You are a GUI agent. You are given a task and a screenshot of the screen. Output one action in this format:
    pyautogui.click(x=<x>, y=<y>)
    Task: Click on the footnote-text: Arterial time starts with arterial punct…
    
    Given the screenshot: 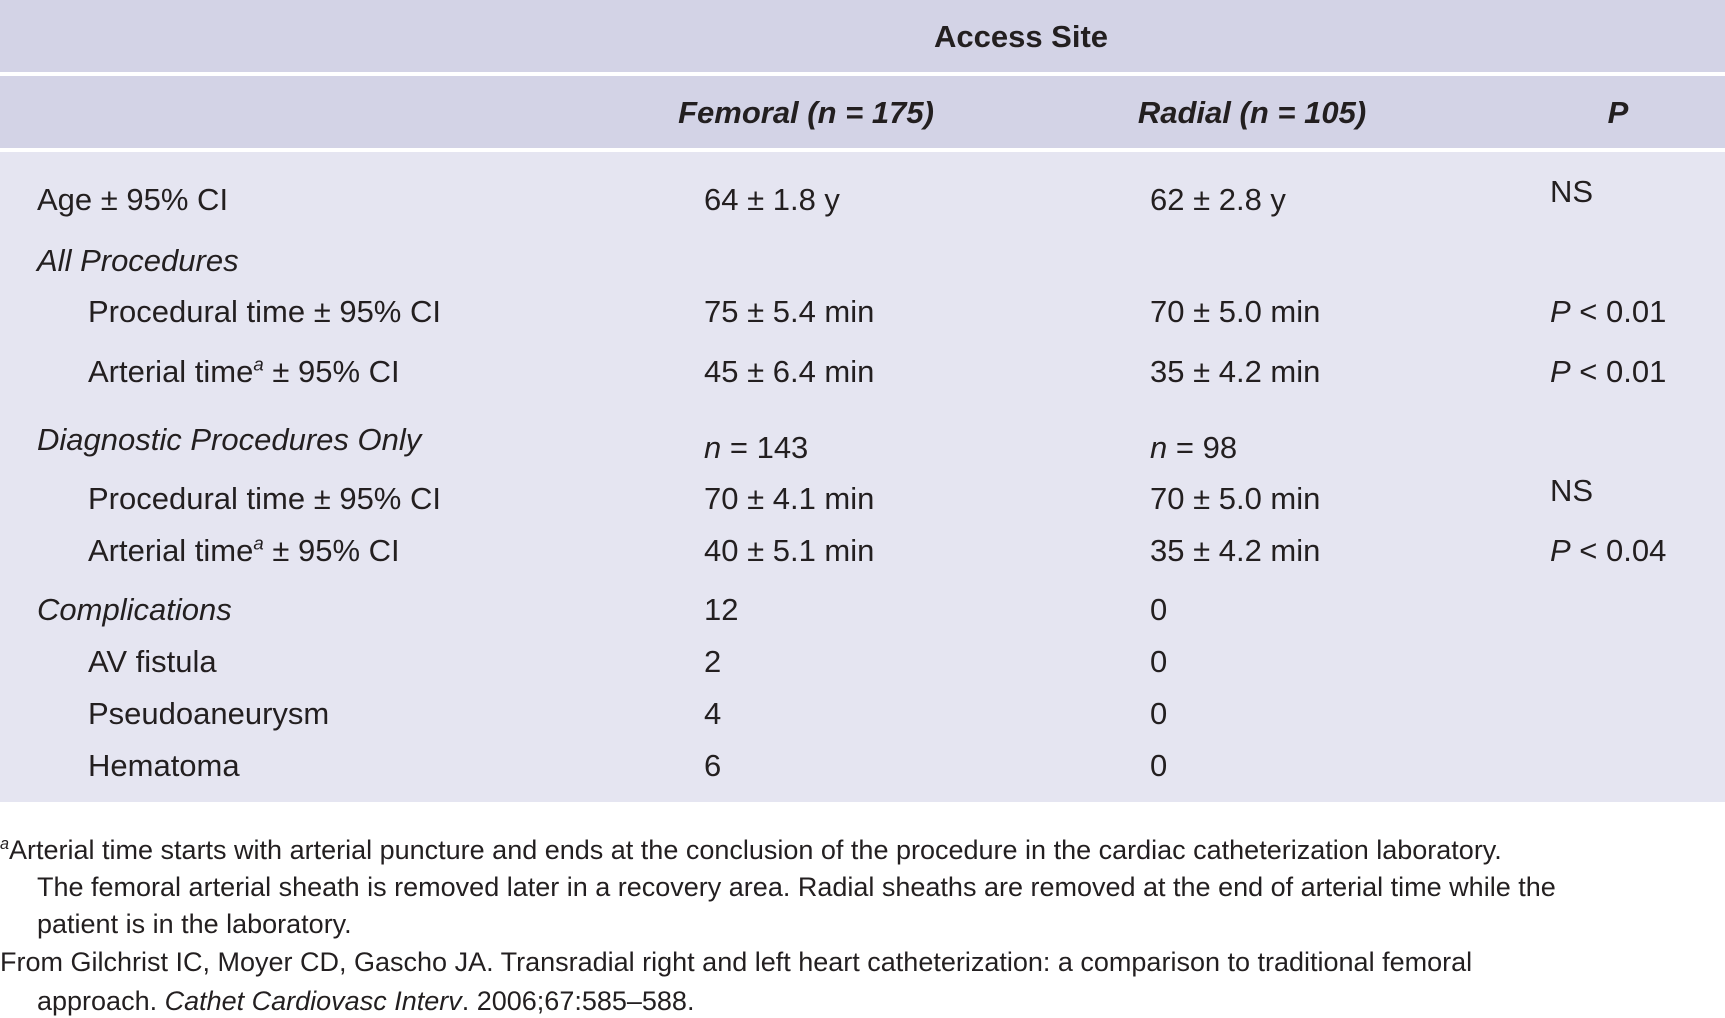 What is the action you would take?
    pyautogui.click(x=755, y=850)
    